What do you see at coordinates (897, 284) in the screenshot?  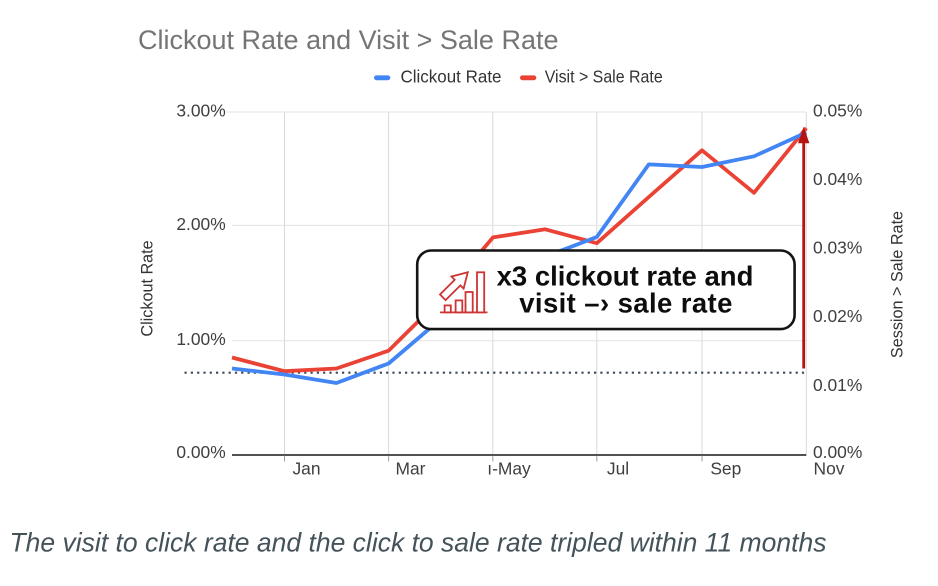 I see `svg-text: Session > Sale Rate` at bounding box center [897, 284].